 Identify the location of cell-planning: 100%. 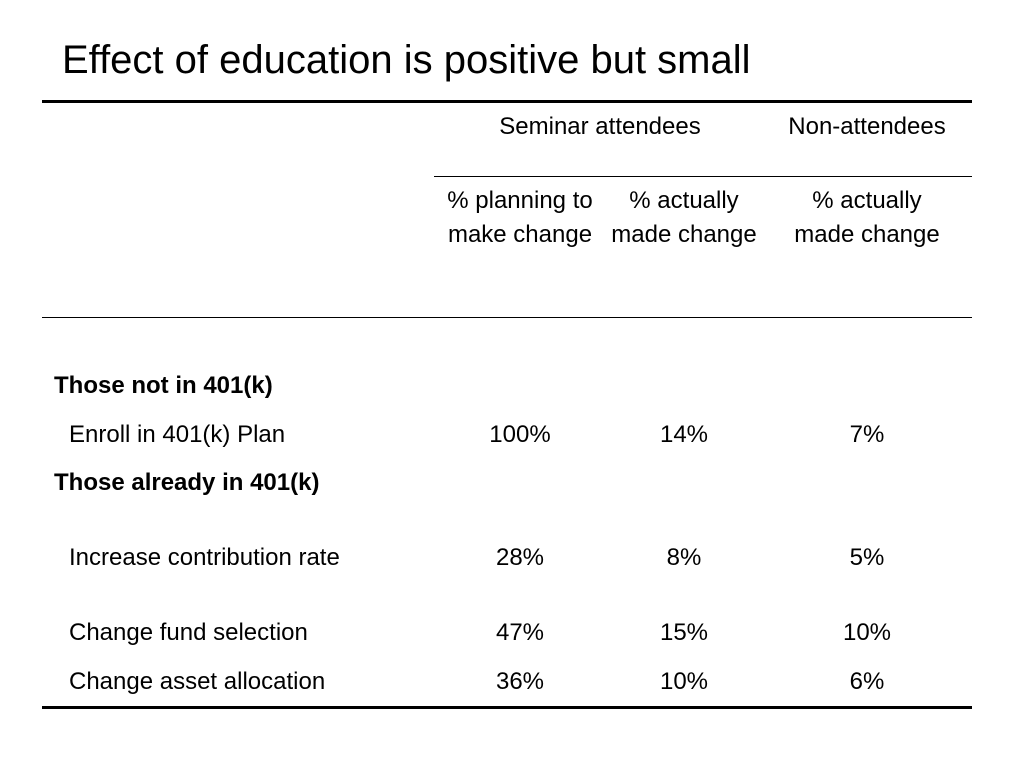
(520, 434).